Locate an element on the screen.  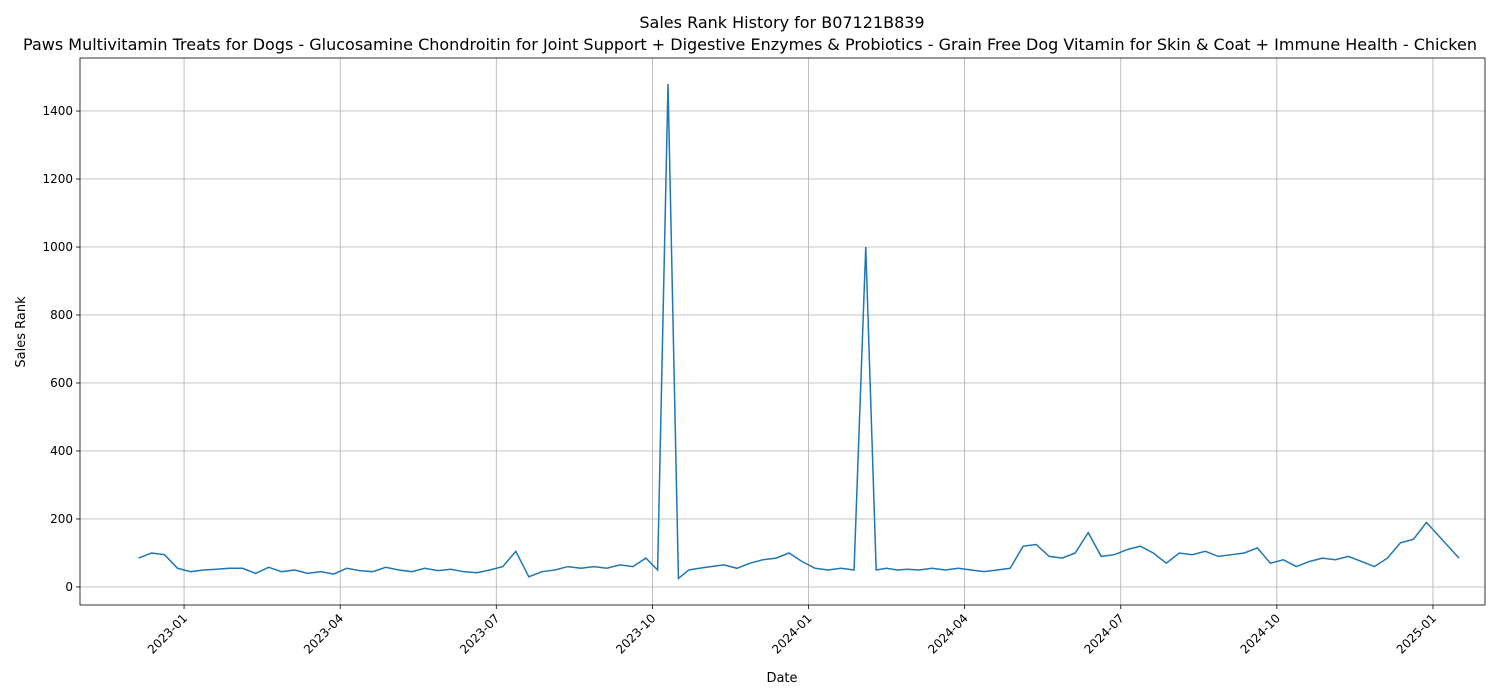
x-axis-label: Date is located at coordinates (781, 678).